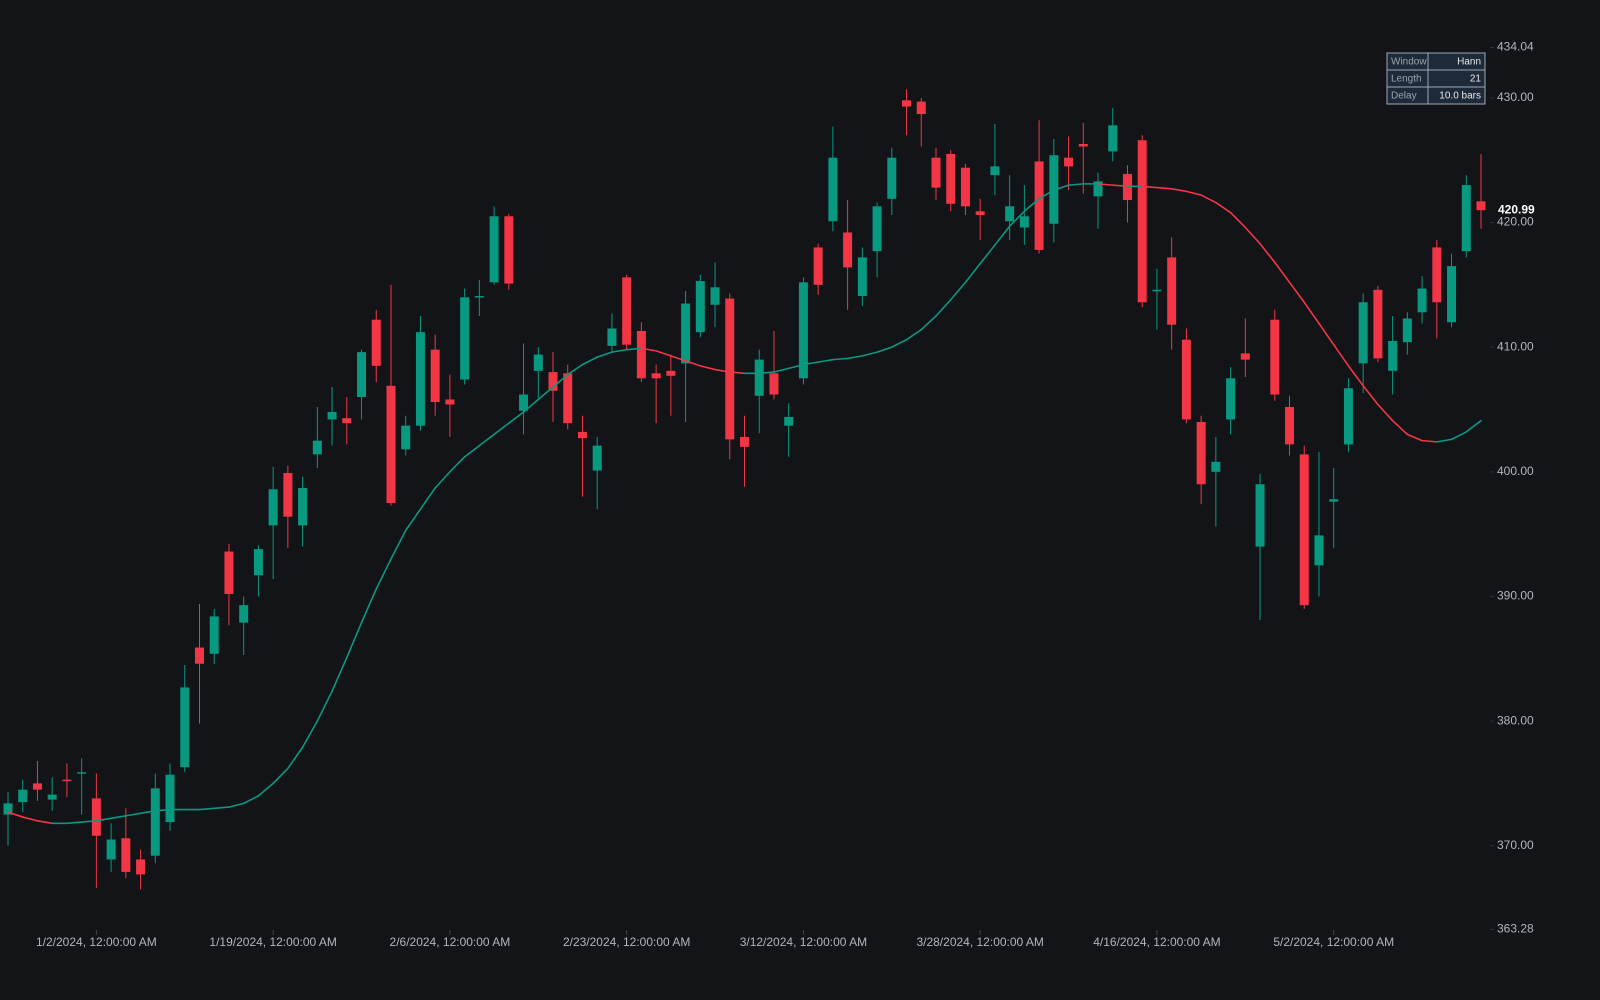 The height and width of the screenshot is (1000, 1600). I want to click on y-tick-label: 370.00, so click(1515, 845).